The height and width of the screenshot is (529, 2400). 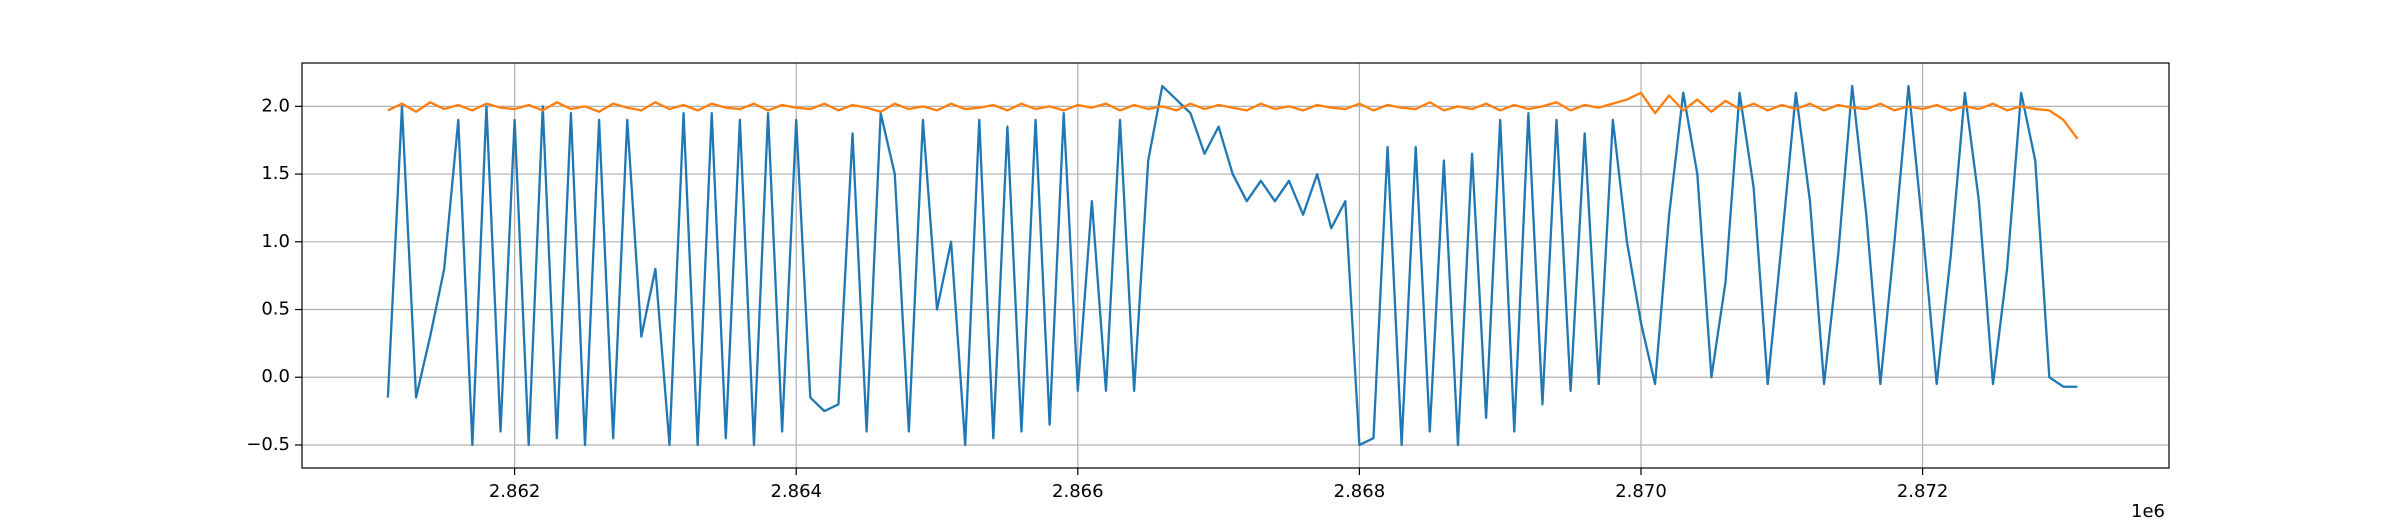 What do you see at coordinates (1923, 491) in the screenshot?
I see `x-tick-label: 2.872` at bounding box center [1923, 491].